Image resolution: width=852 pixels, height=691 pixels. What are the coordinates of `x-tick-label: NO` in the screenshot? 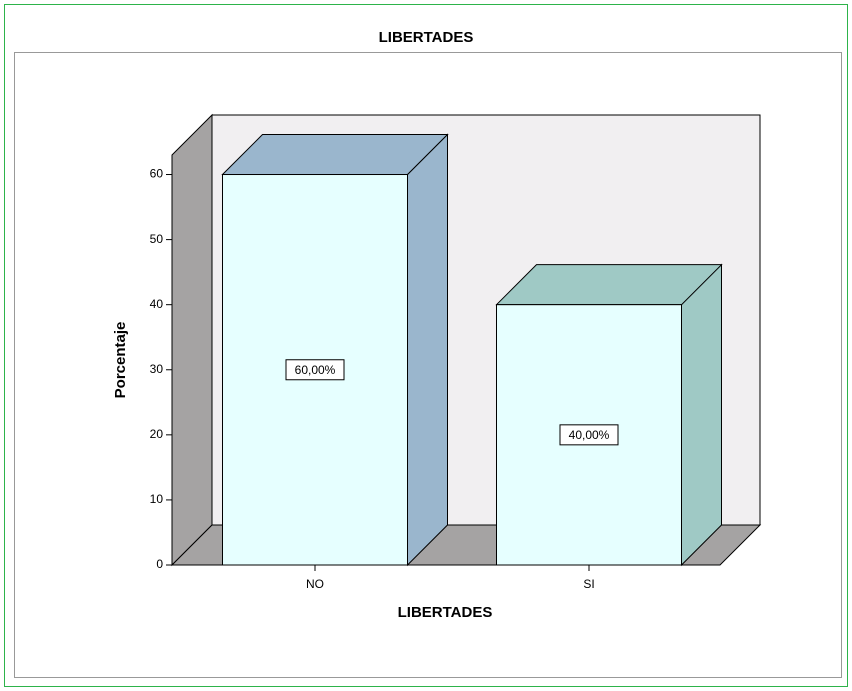 It's located at (315, 584).